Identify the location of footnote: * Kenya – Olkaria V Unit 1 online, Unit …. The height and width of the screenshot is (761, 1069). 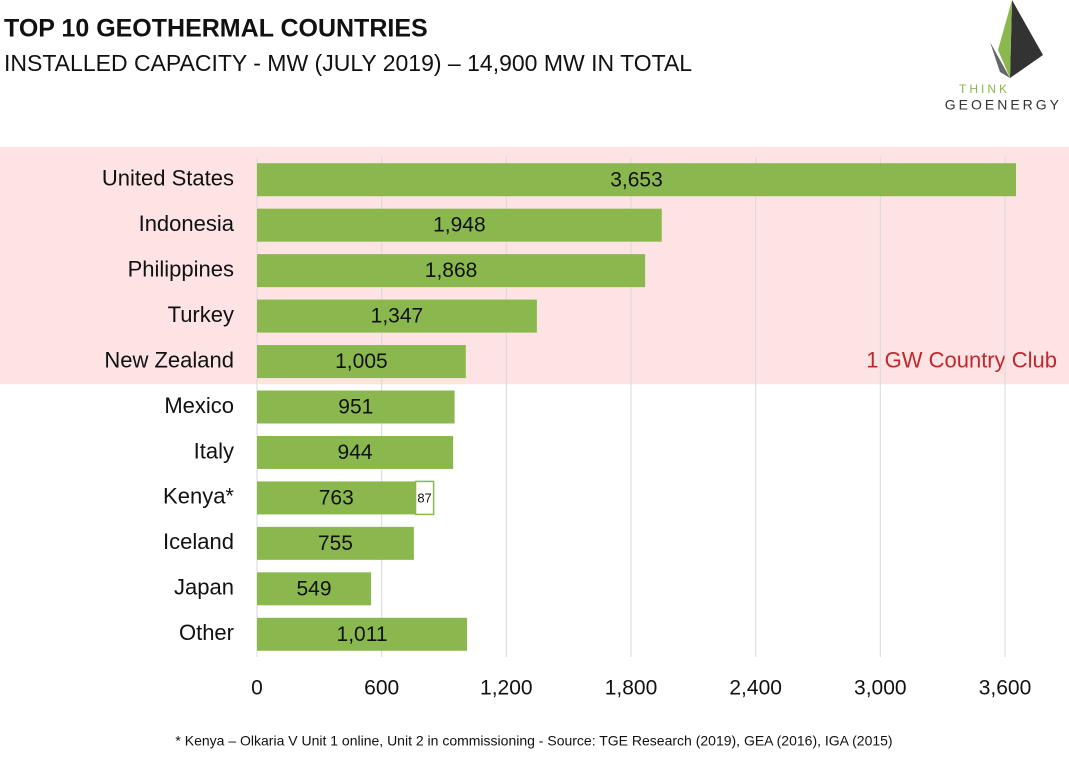
(533, 741).